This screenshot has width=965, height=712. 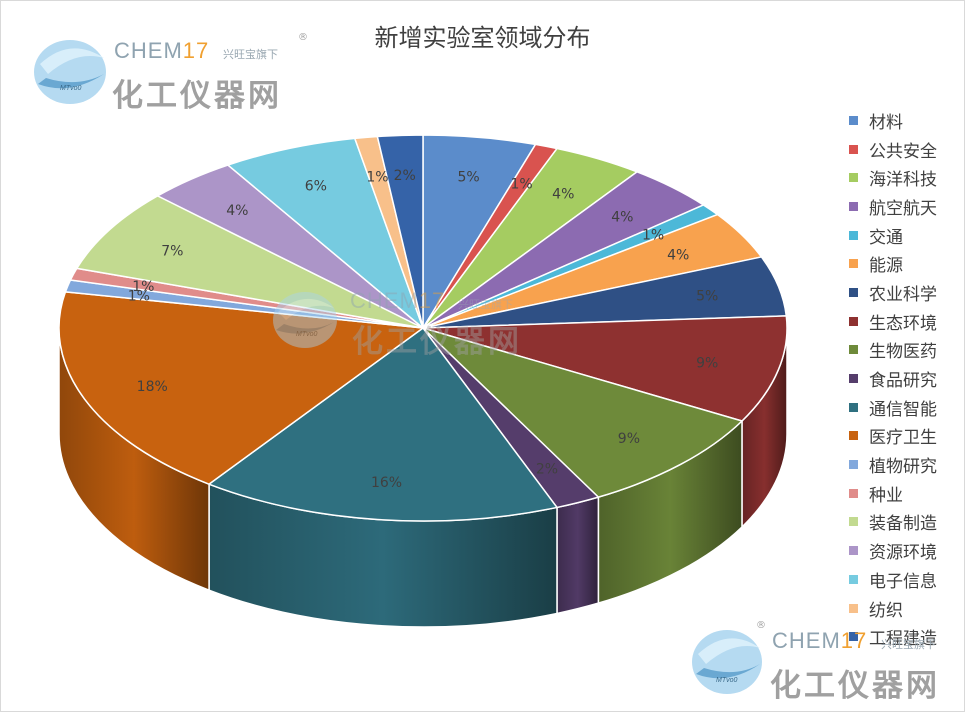 What do you see at coordinates (578, 555) in the screenshot?
I see `pie-side-食品研究` at bounding box center [578, 555].